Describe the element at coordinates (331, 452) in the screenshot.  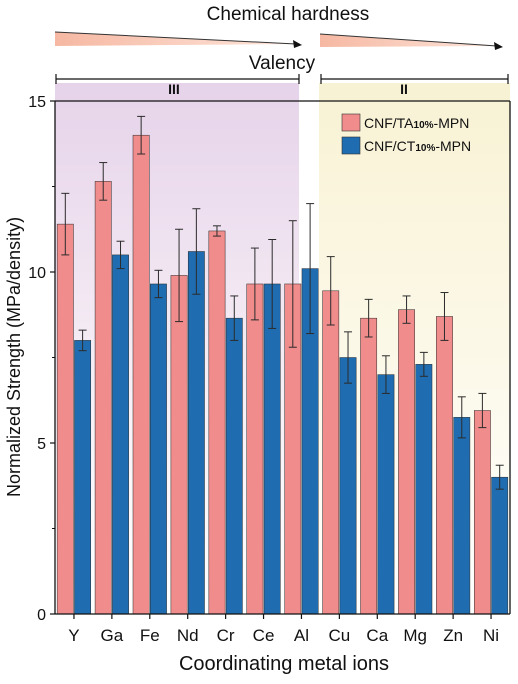
I see `bar-ta-cu` at that location.